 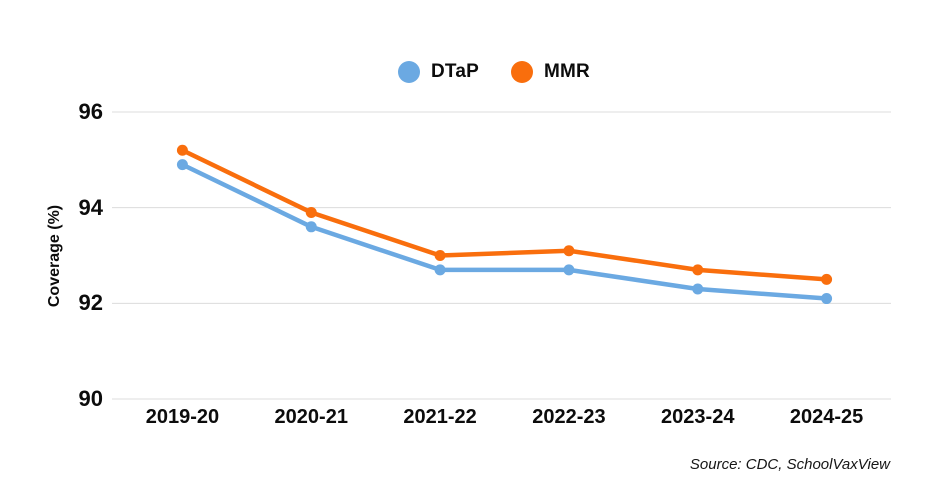 I want to click on source-note: Source: CDC, SchoolVaxView, so click(x=789, y=464).